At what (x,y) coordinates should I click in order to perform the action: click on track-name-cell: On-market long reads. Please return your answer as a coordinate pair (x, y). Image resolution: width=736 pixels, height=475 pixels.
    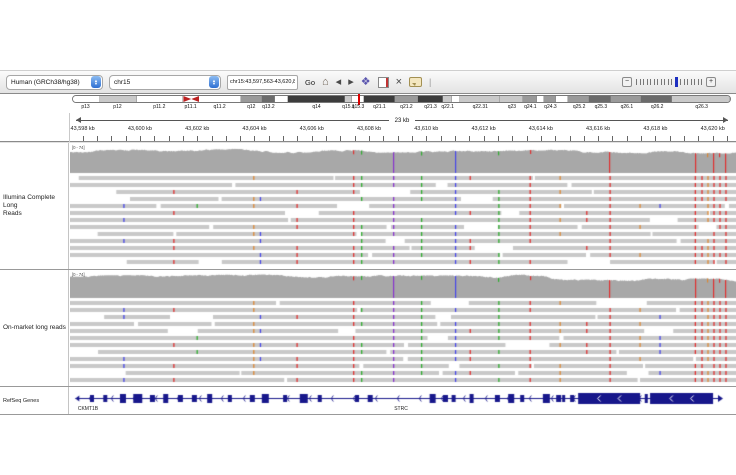
    Looking at the image, I should click on (34, 328).